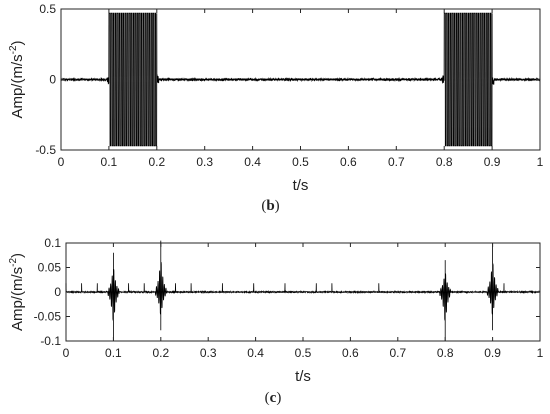  Describe the element at coordinates (50, 268) in the screenshot. I see `y-tick-label: 0.05` at that location.